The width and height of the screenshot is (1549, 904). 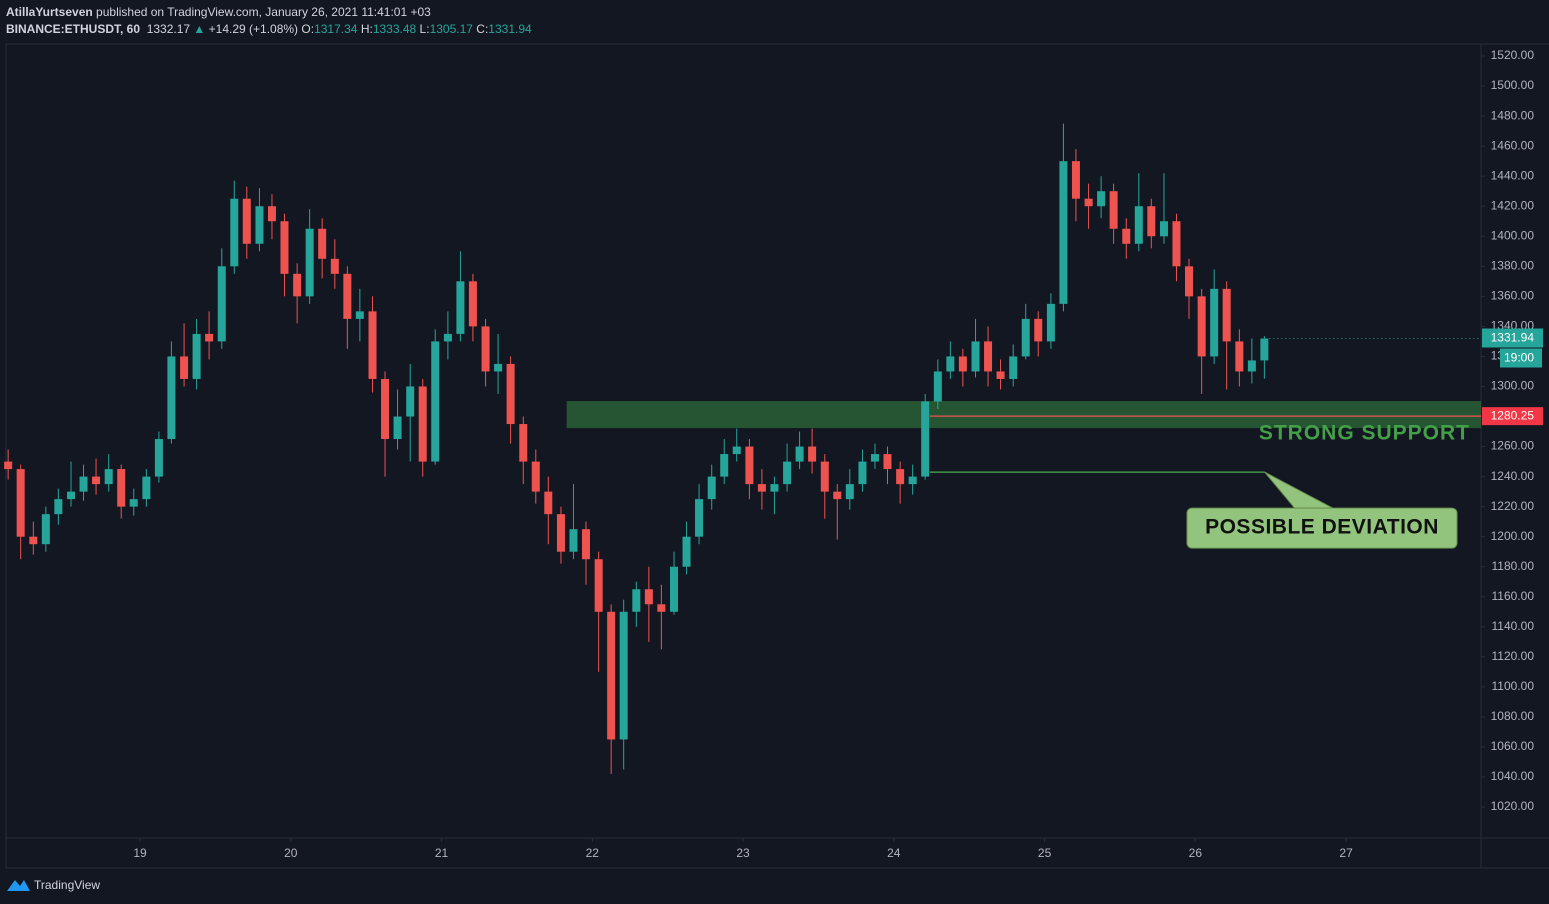 What do you see at coordinates (743, 853) in the screenshot?
I see `x-tick-label: 23` at bounding box center [743, 853].